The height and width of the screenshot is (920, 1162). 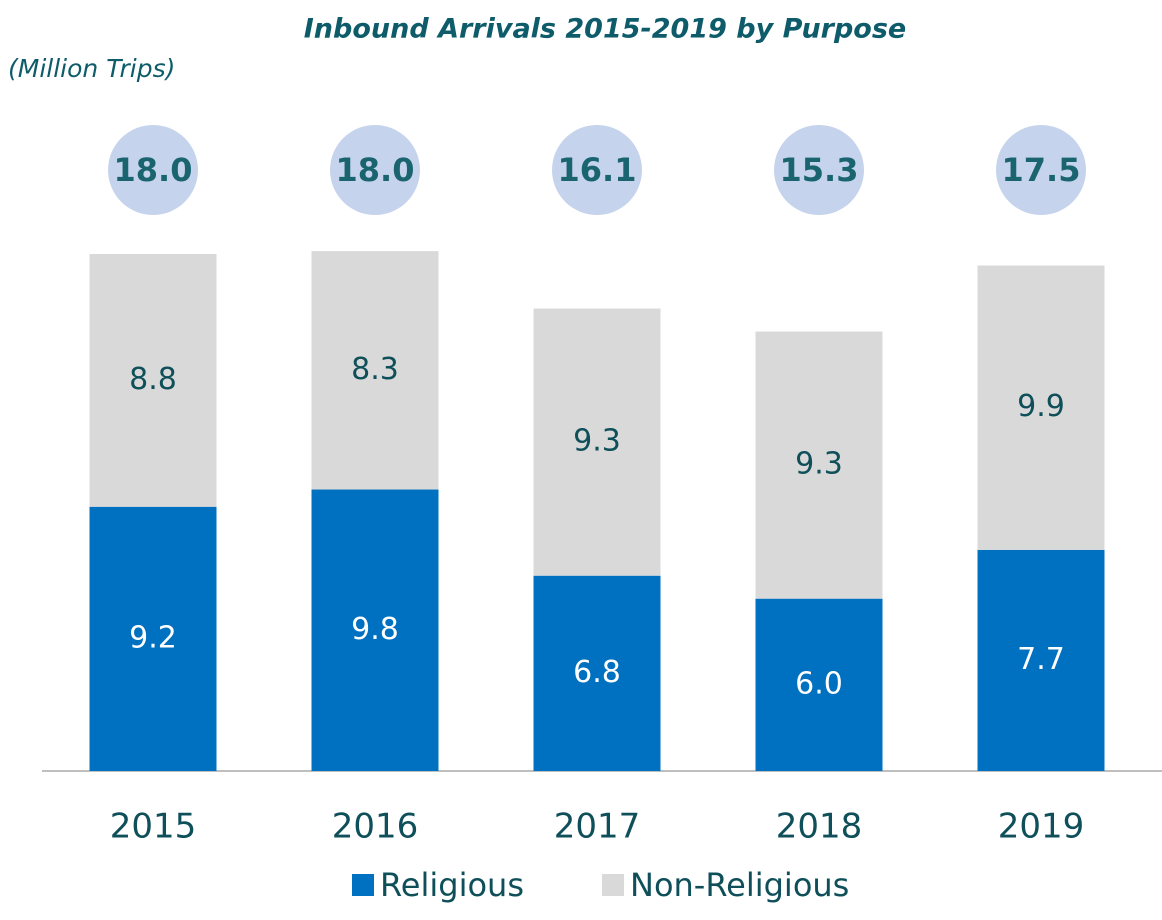 What do you see at coordinates (597, 827) in the screenshot?
I see `x-tick-label: 2017` at bounding box center [597, 827].